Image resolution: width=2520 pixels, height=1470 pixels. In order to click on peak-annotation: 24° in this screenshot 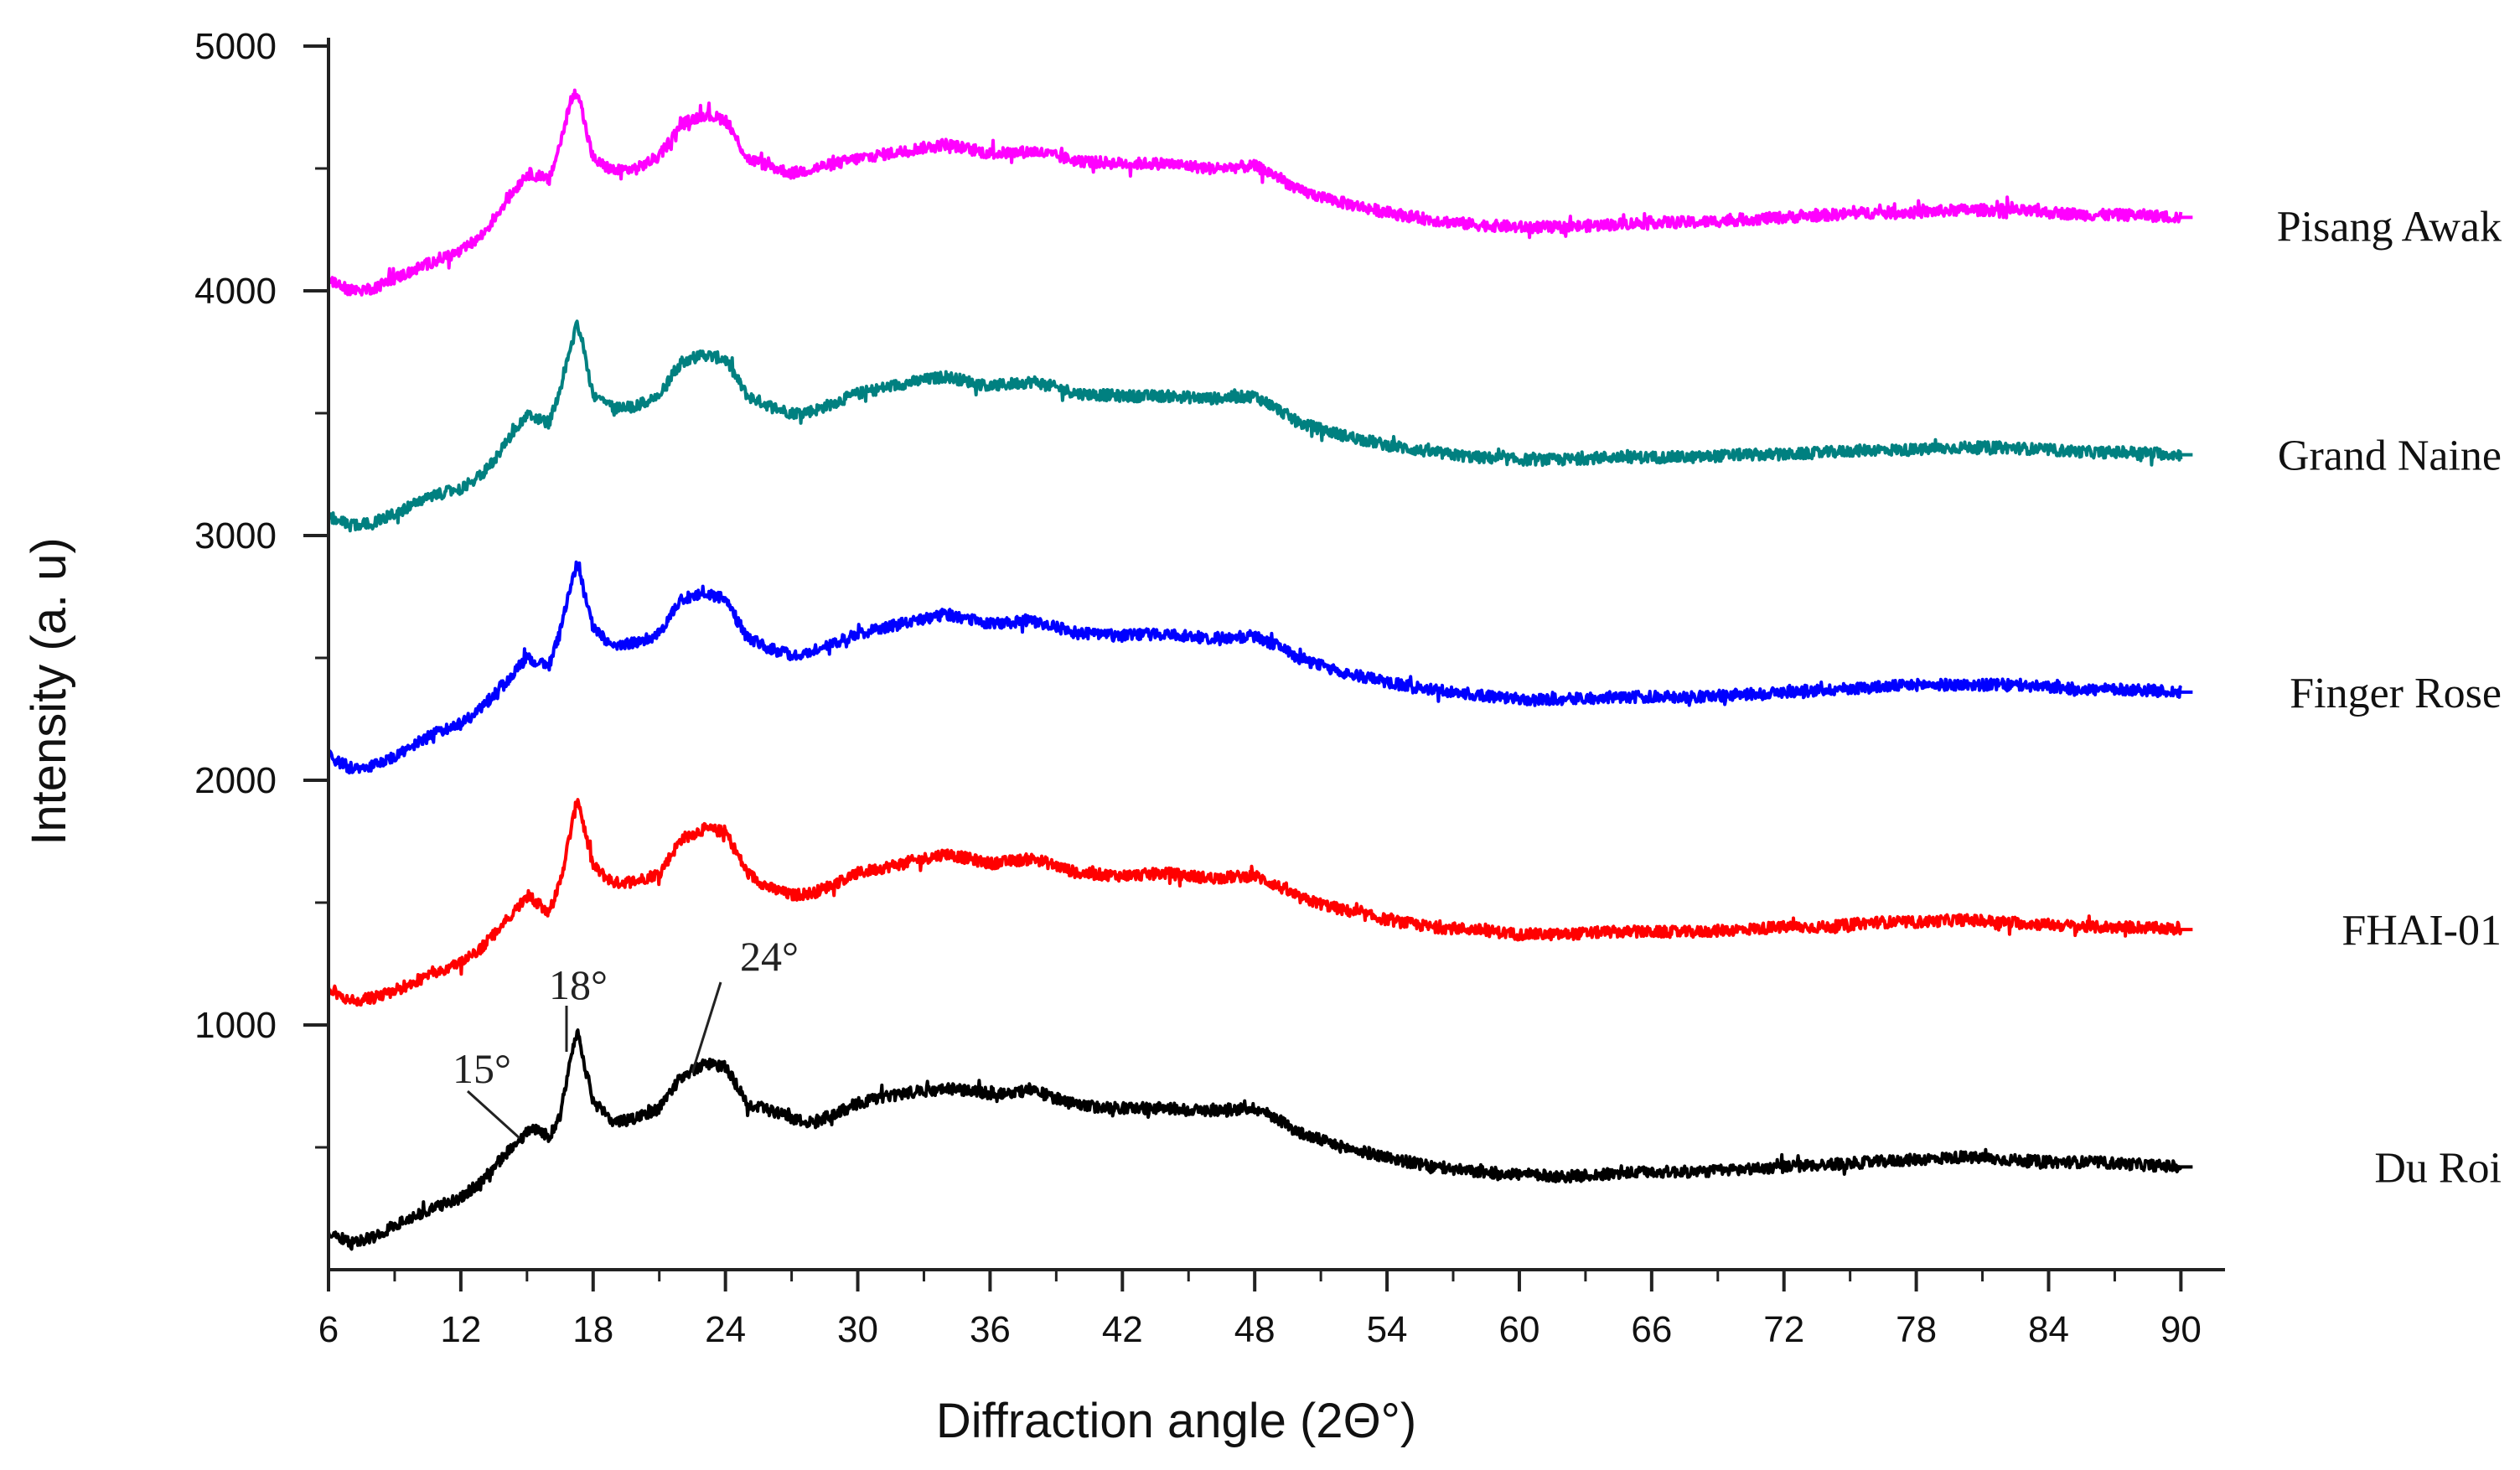, I will do `click(769, 956)`.